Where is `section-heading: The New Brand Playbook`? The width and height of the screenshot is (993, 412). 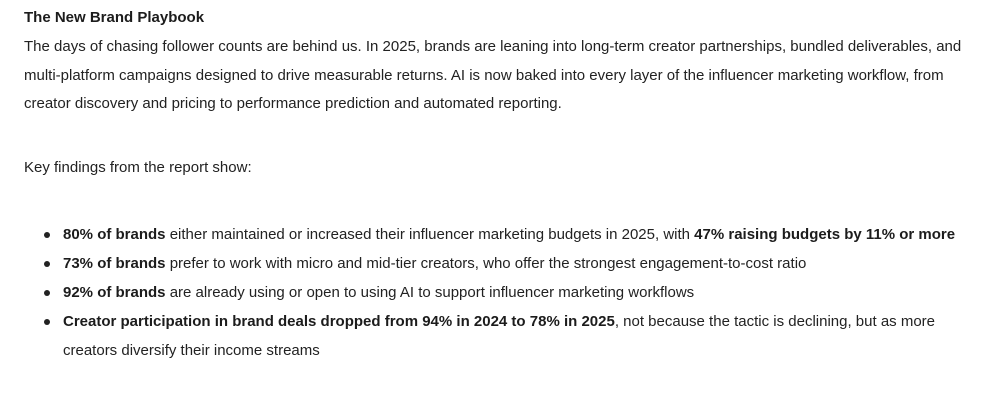
section-heading: The New Brand Playbook is located at coordinates (114, 17).